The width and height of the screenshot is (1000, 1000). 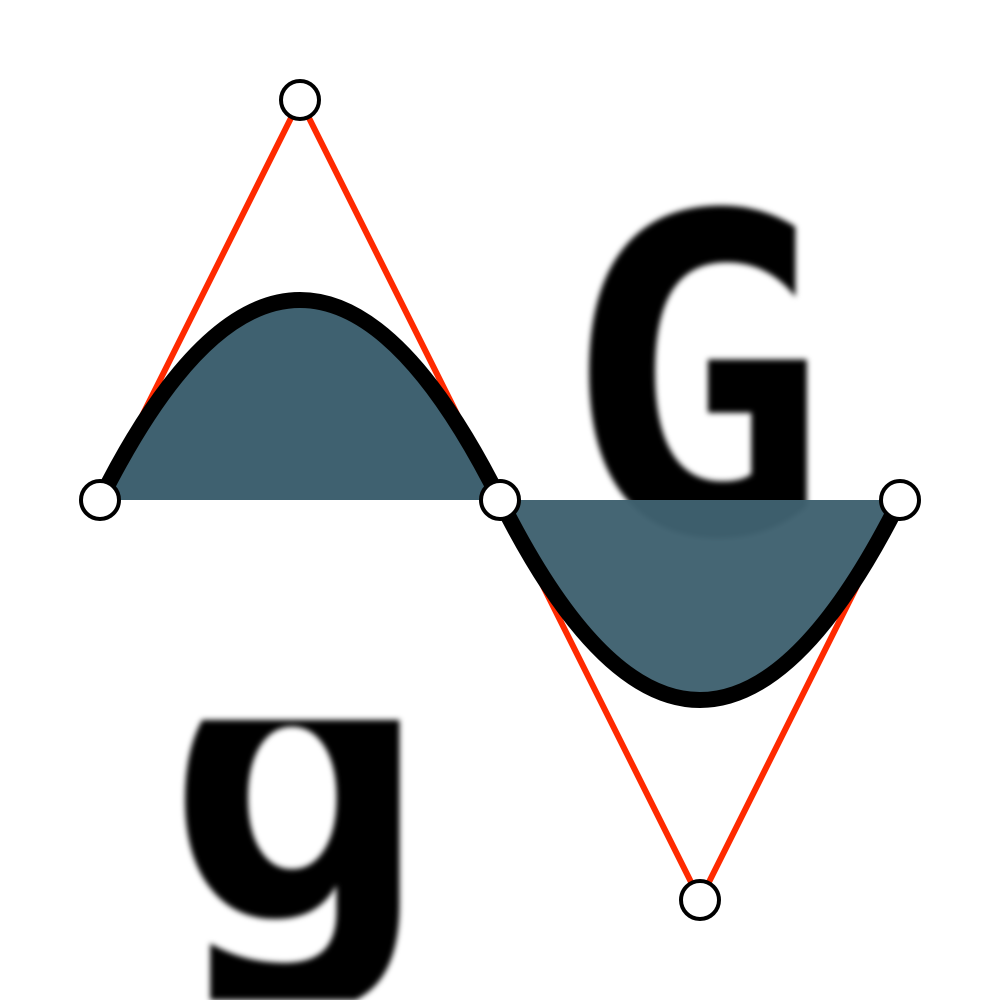 I want to click on anchor-point-start, so click(x=100, y=500).